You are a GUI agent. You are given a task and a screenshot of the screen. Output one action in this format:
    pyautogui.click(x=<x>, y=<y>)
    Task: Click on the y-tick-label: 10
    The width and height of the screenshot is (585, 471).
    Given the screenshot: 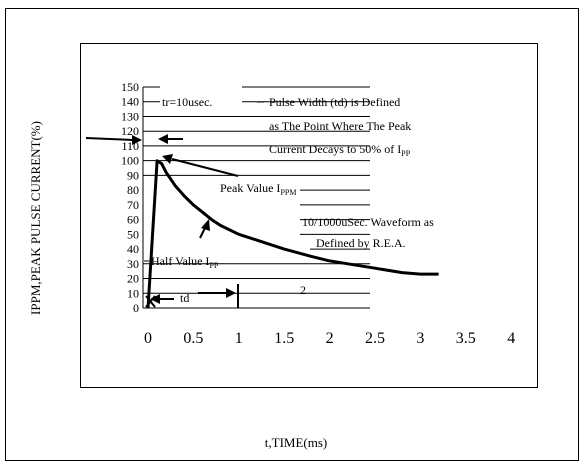 What is the action you would take?
    pyautogui.click(x=133, y=293)
    